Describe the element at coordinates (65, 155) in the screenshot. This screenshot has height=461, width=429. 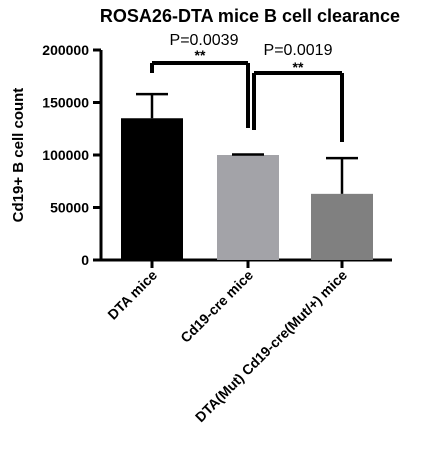
I see `y-tick-label: 100000` at that location.